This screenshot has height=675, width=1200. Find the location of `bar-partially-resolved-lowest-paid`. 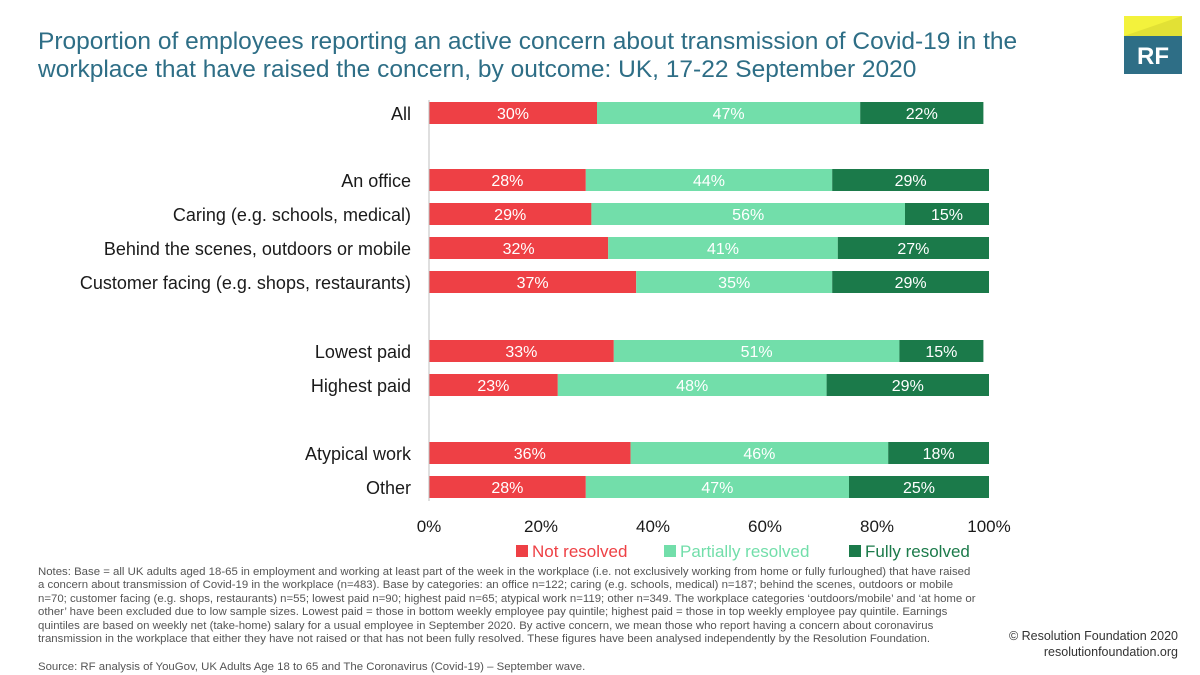

bar-partially-resolved-lowest-paid is located at coordinates (756, 351).